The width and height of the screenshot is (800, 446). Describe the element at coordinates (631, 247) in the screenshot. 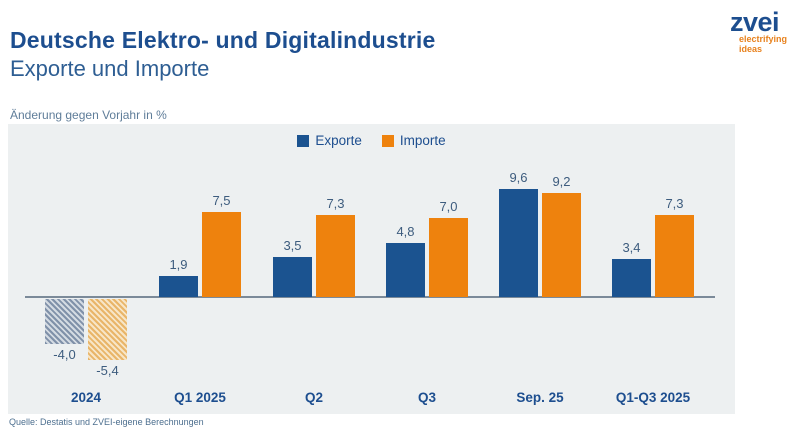

I see `value-label-exporte-Q1-Q3 2025: 3,4` at that location.